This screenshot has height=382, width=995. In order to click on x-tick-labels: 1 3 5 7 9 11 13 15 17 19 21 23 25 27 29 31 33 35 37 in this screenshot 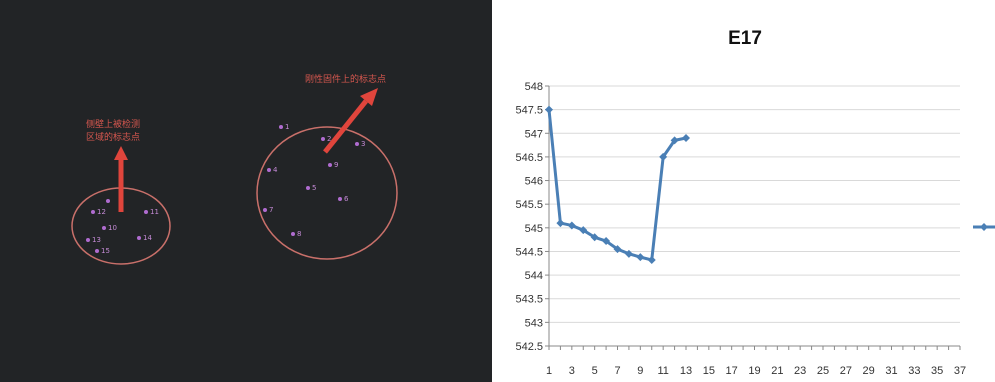, I will do `click(756, 371)`.